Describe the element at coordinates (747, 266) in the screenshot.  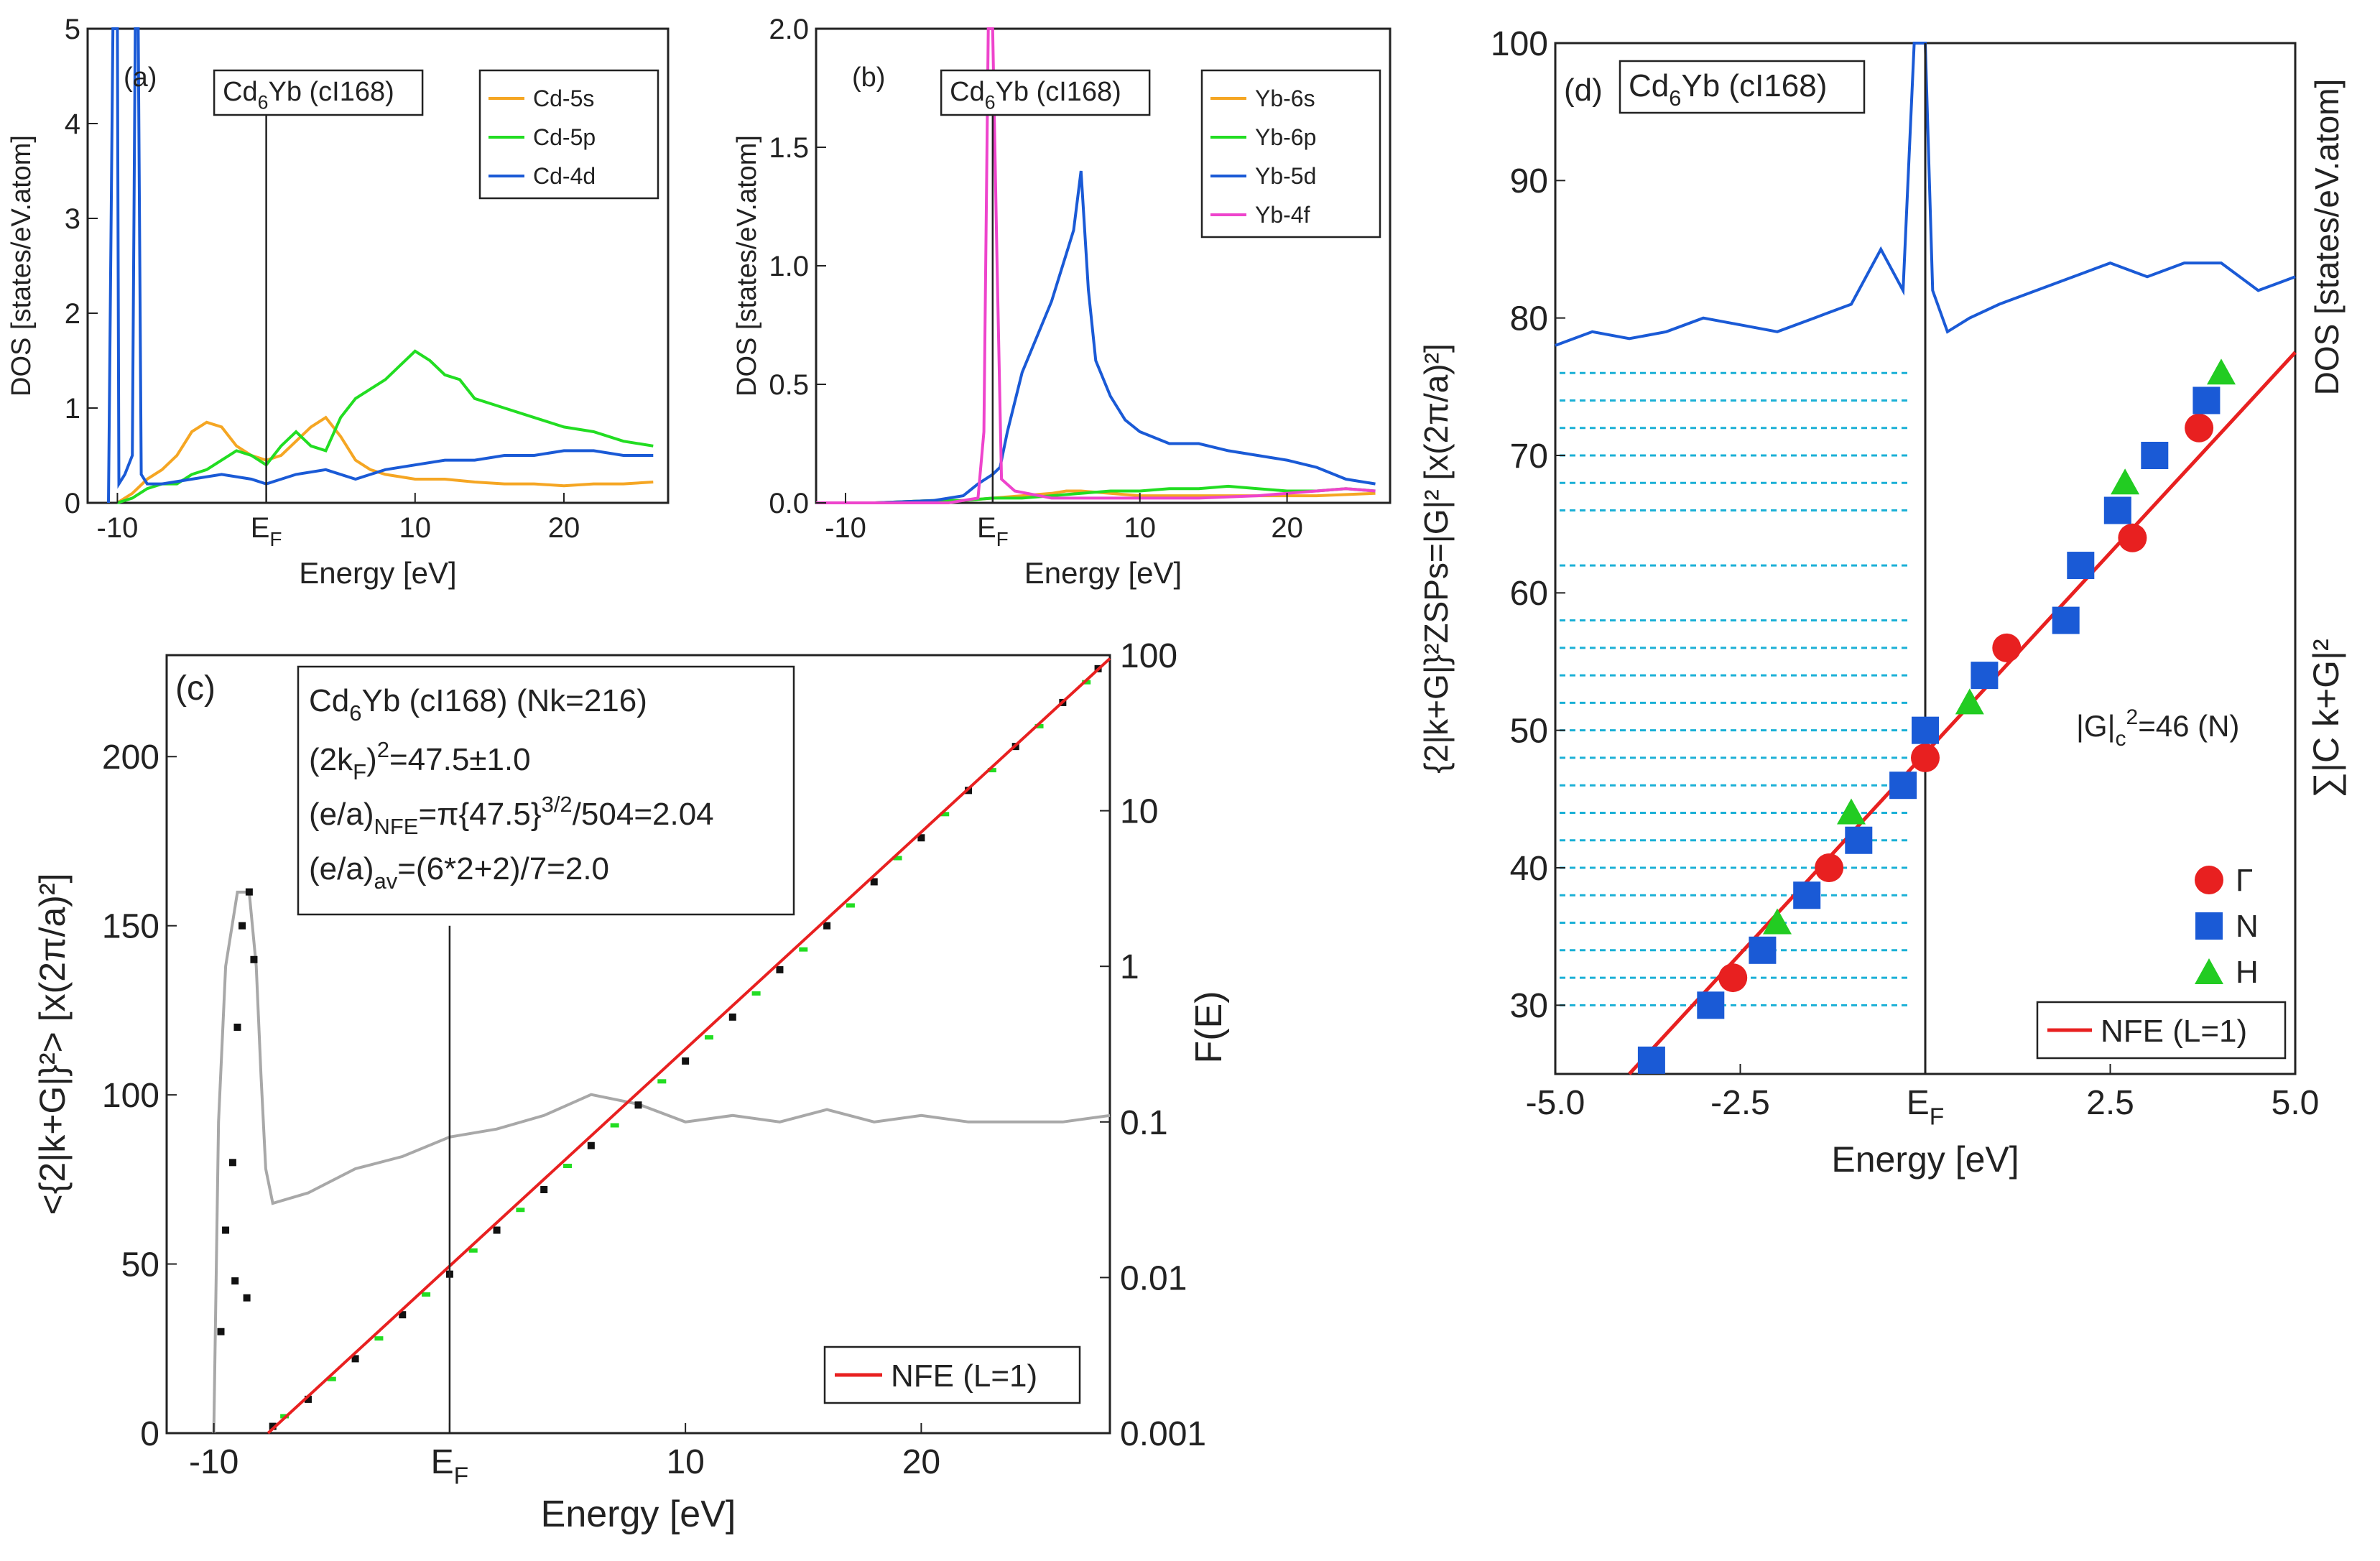
I see `y-axis-title: DOS [states/eV.atom]` at that location.